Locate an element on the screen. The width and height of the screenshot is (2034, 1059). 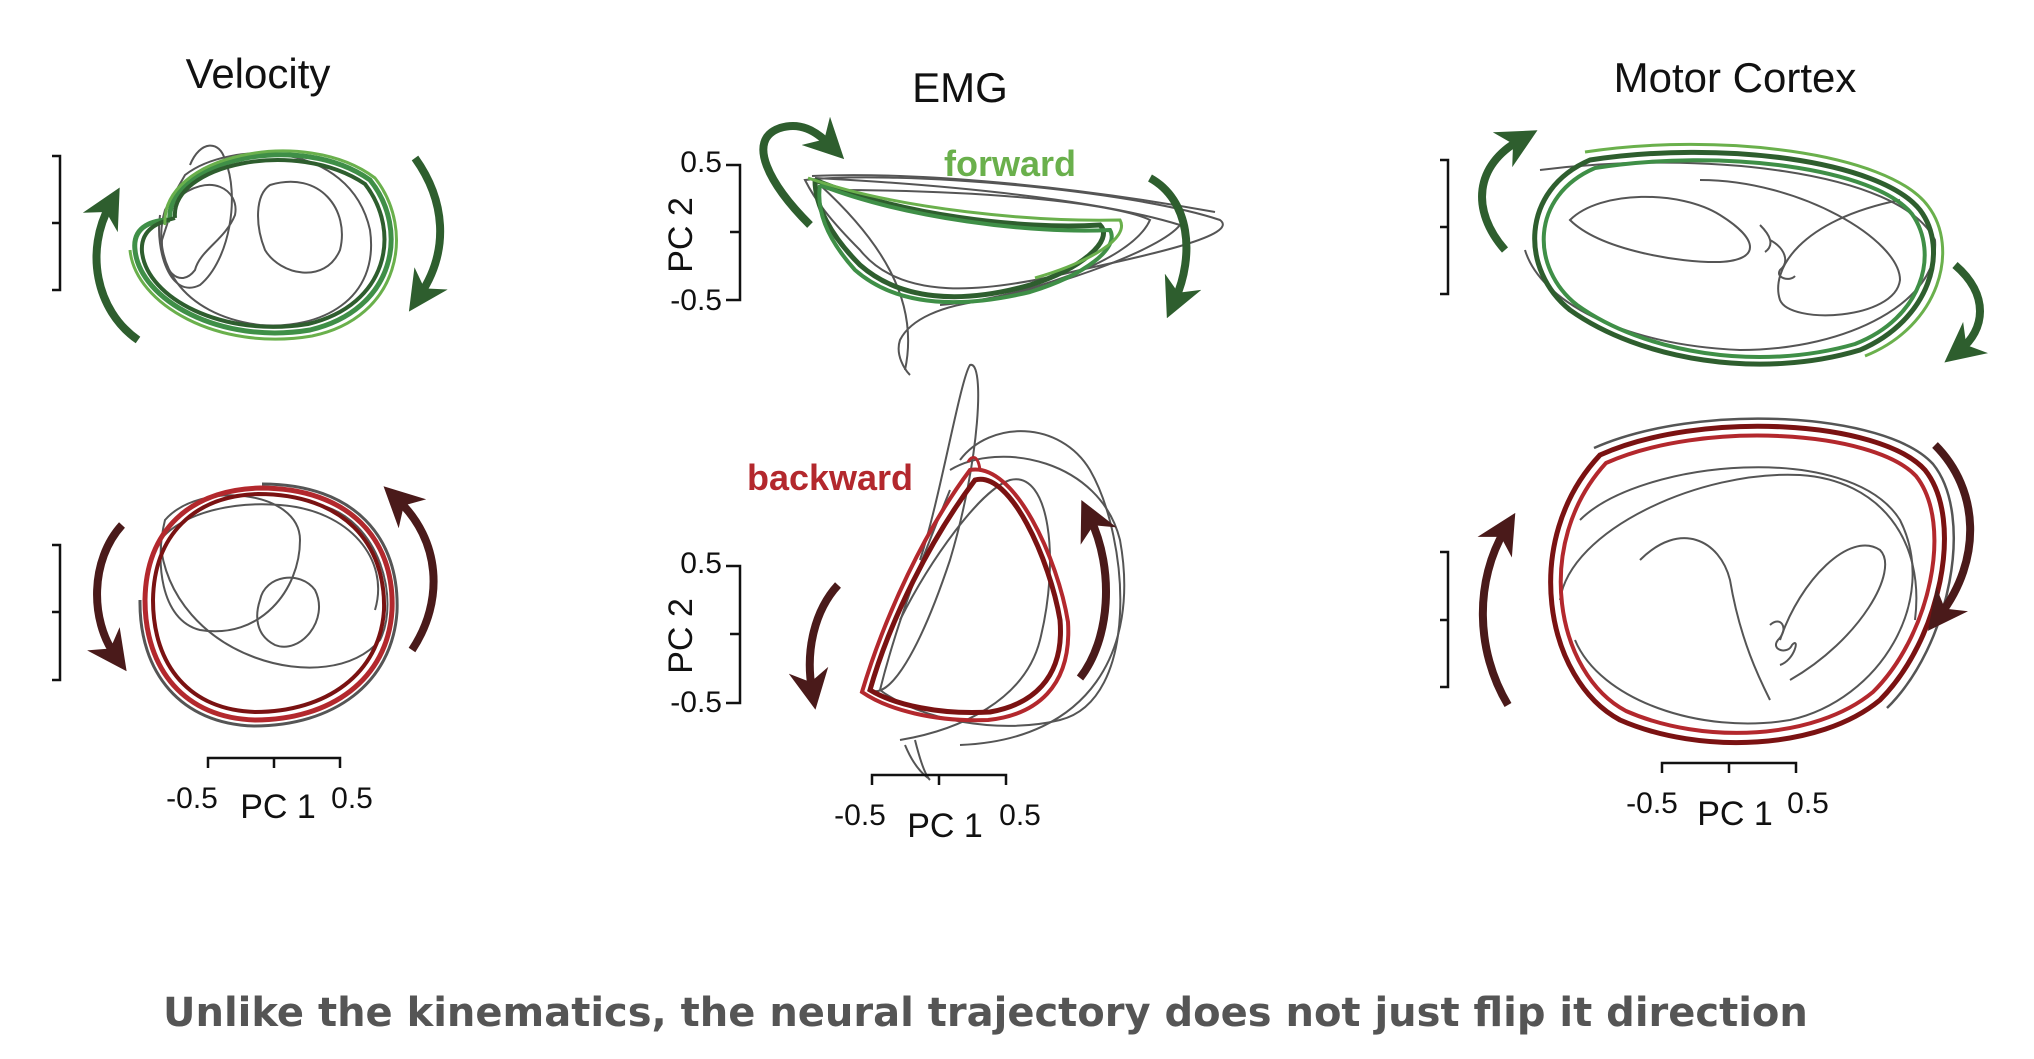
motor-cortex-forward-colored-trajectories is located at coordinates (1738, 254).